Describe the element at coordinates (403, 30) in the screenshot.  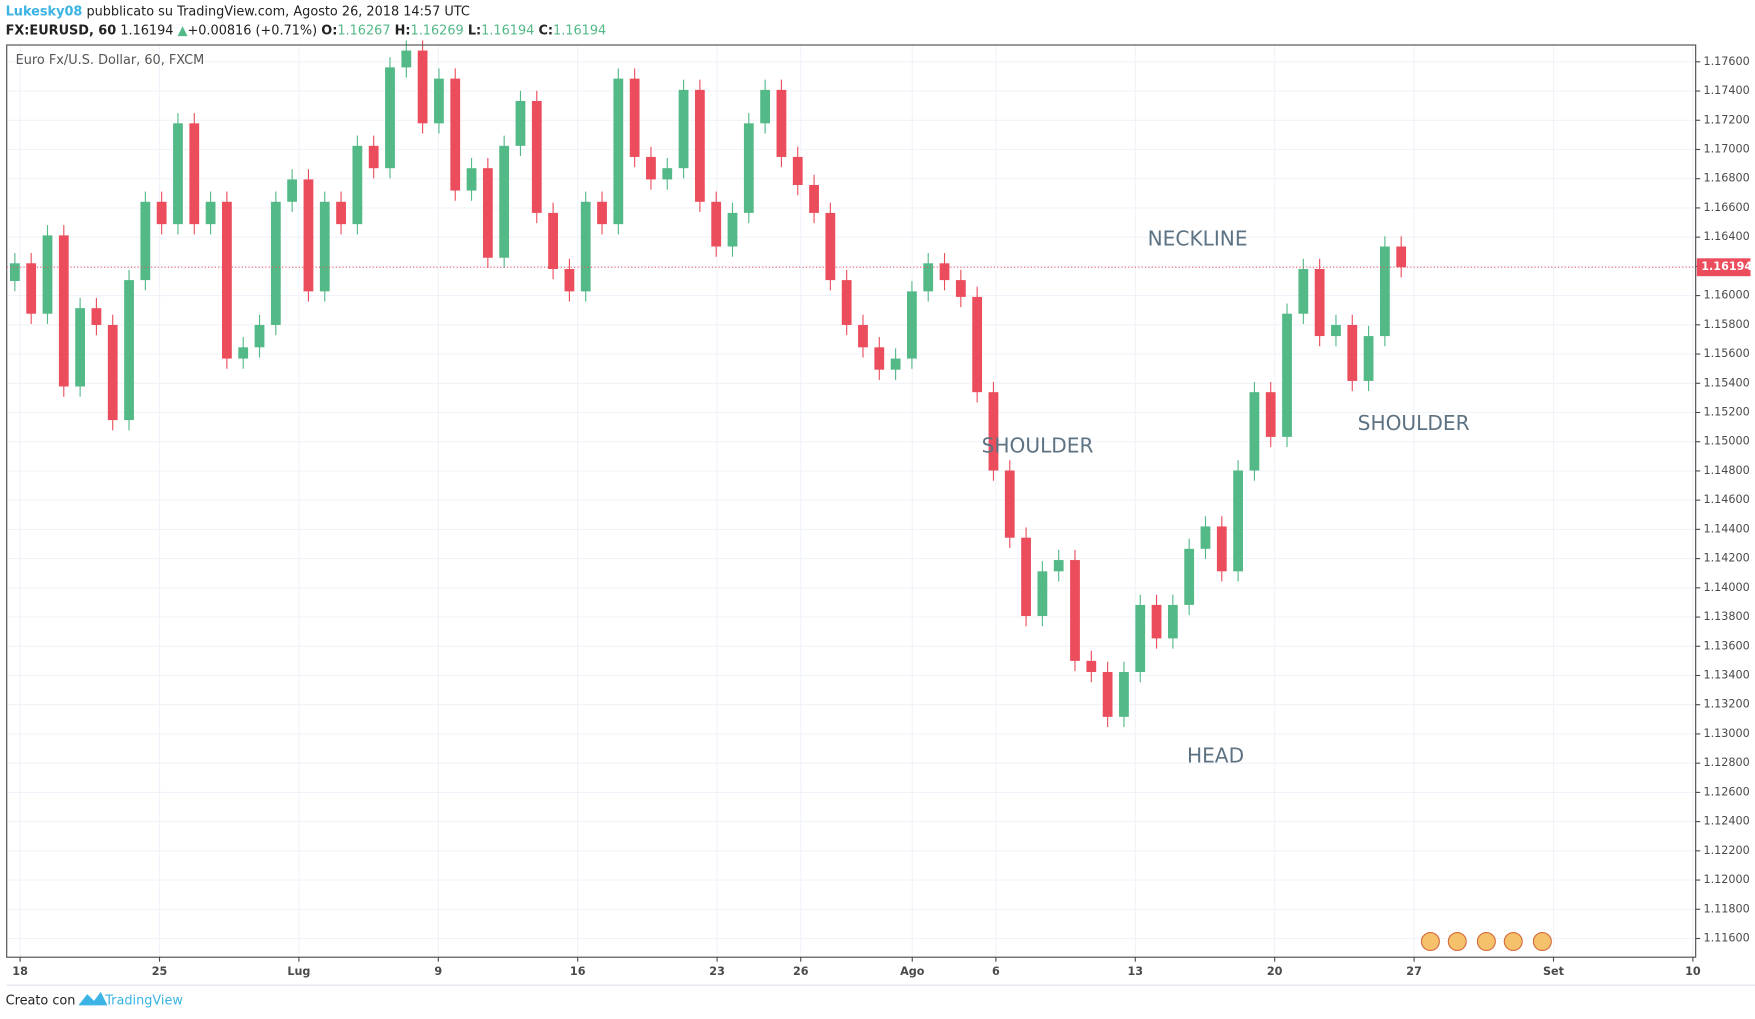
I see `h-label: H:` at that location.